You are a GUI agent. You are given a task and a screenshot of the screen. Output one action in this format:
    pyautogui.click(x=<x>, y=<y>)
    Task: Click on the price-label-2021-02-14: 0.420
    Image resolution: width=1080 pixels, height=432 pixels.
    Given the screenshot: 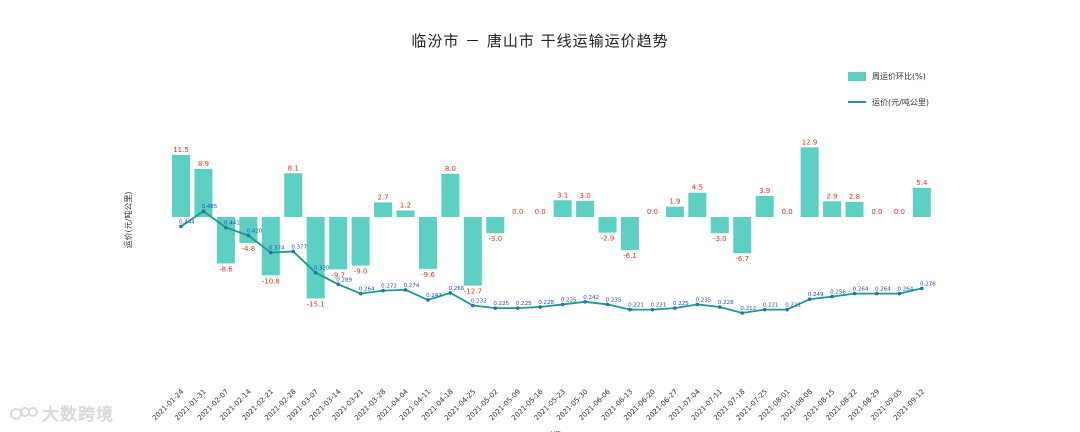 What is the action you would take?
    pyautogui.click(x=254, y=231)
    